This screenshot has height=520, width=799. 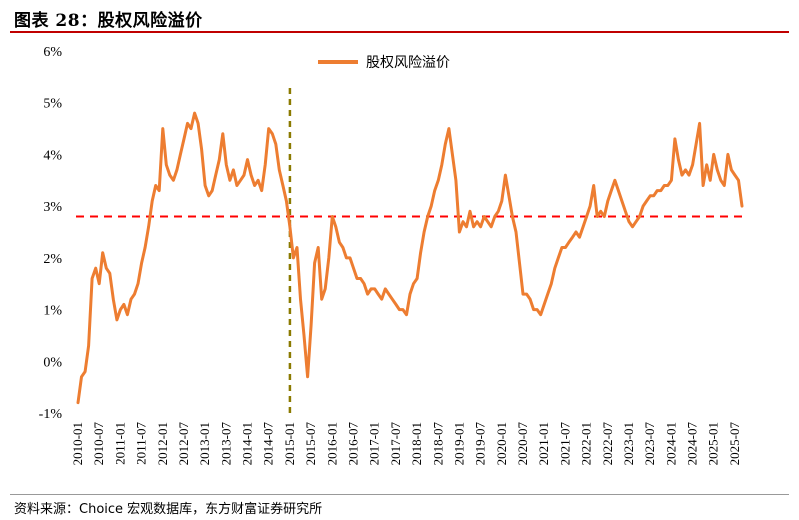 What do you see at coordinates (183, 444) in the screenshot?
I see `x-tick-label: 2012-07` at bounding box center [183, 444].